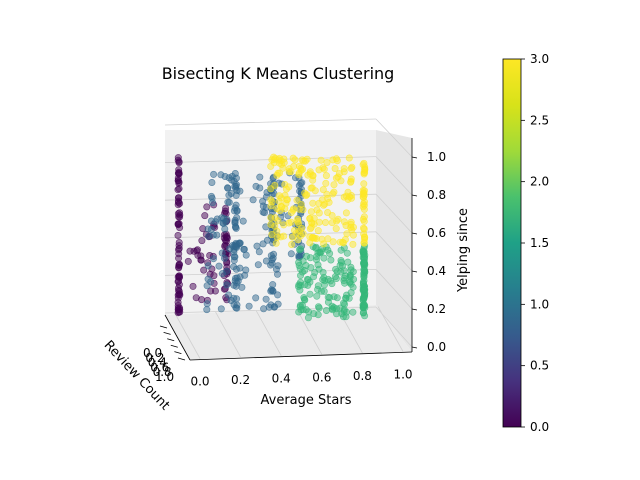 The image size is (640, 480). I want to click on colorbar-tick-label: 2.0, so click(539, 182).